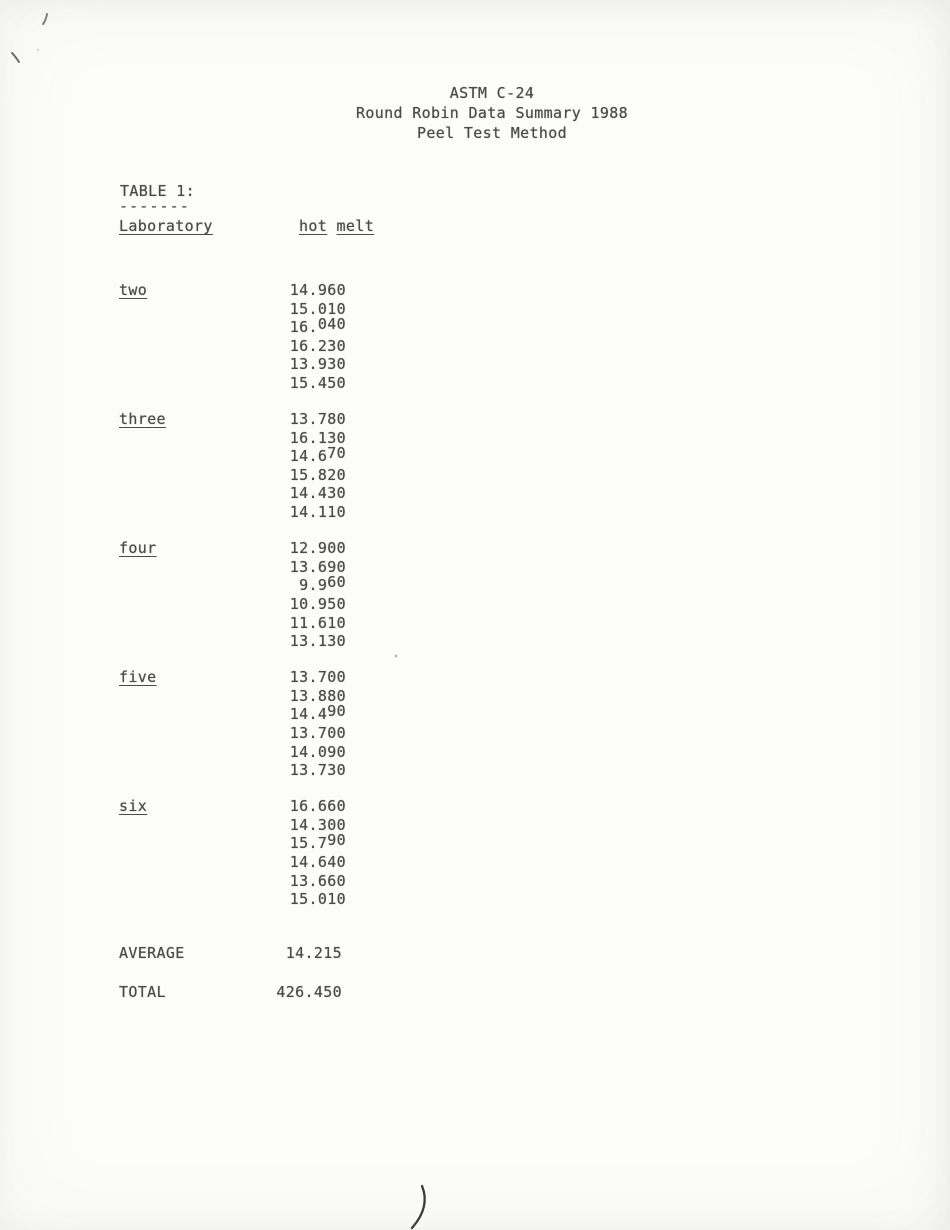 This screenshot has width=950, height=1230. Describe the element at coordinates (317, 493) in the screenshot. I see `measurement-value: 14.430` at that location.